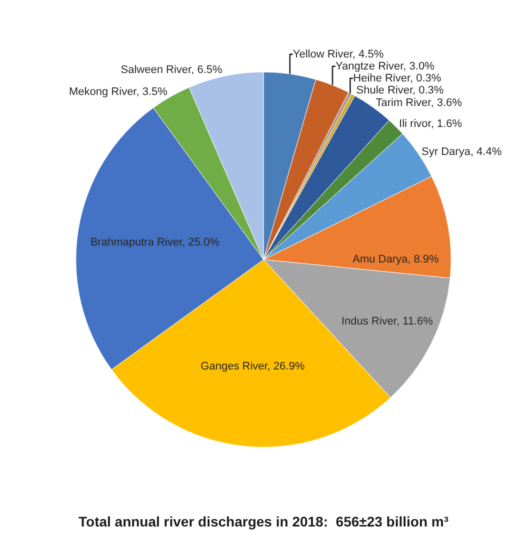 The width and height of the screenshot is (527, 540). I want to click on slice-label: Ili rivor, 1.6%, so click(430, 124).